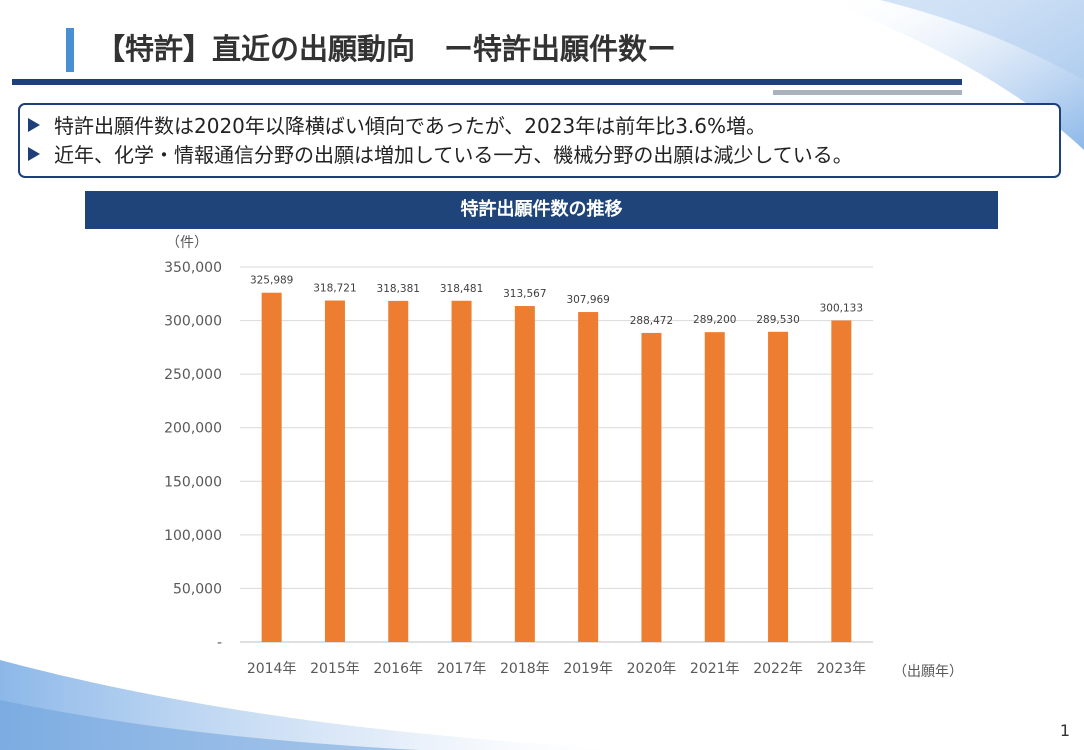  I want to click on y-tick-label: -, so click(219, 643).